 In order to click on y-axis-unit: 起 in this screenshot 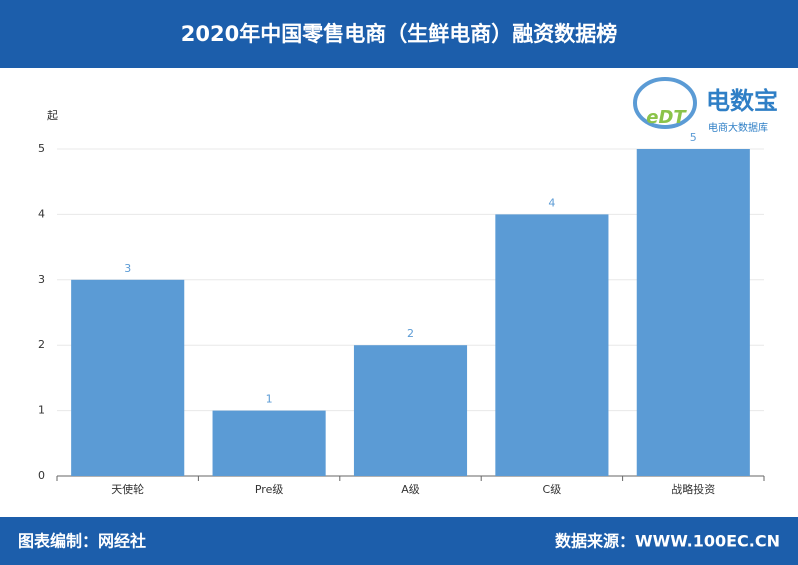, I will do `click(52, 115)`.